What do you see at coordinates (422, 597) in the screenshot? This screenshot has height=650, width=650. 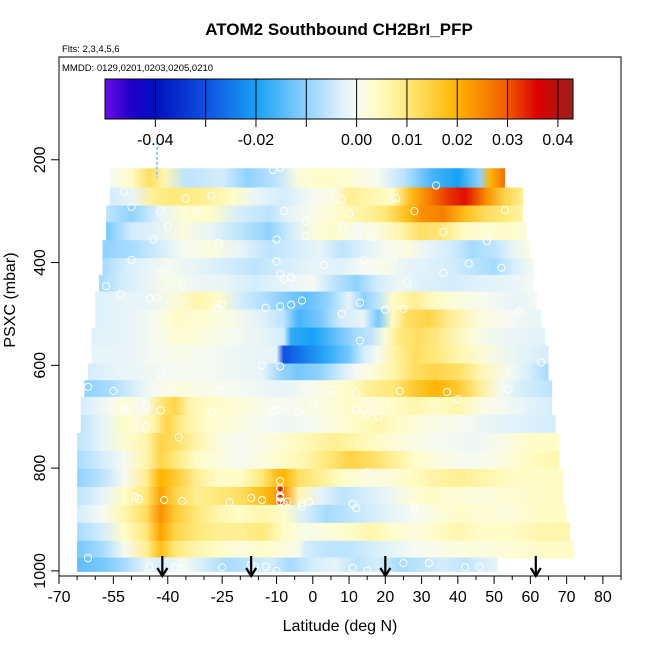 I see `x-tick-label: 30` at bounding box center [422, 597].